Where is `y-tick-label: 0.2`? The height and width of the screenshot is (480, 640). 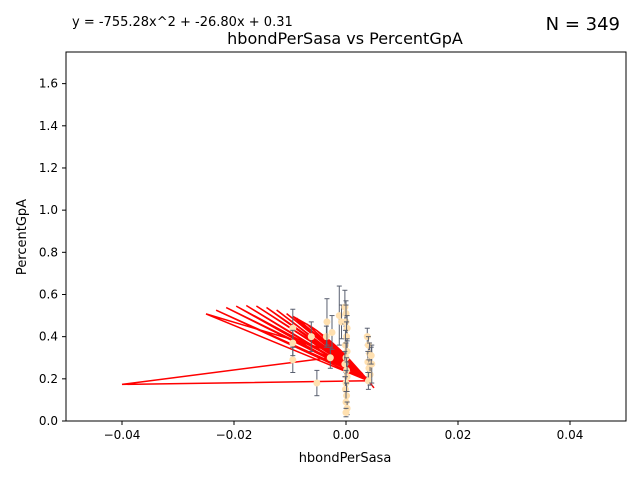 y-tick-label: 0.2 is located at coordinates (48, 379).